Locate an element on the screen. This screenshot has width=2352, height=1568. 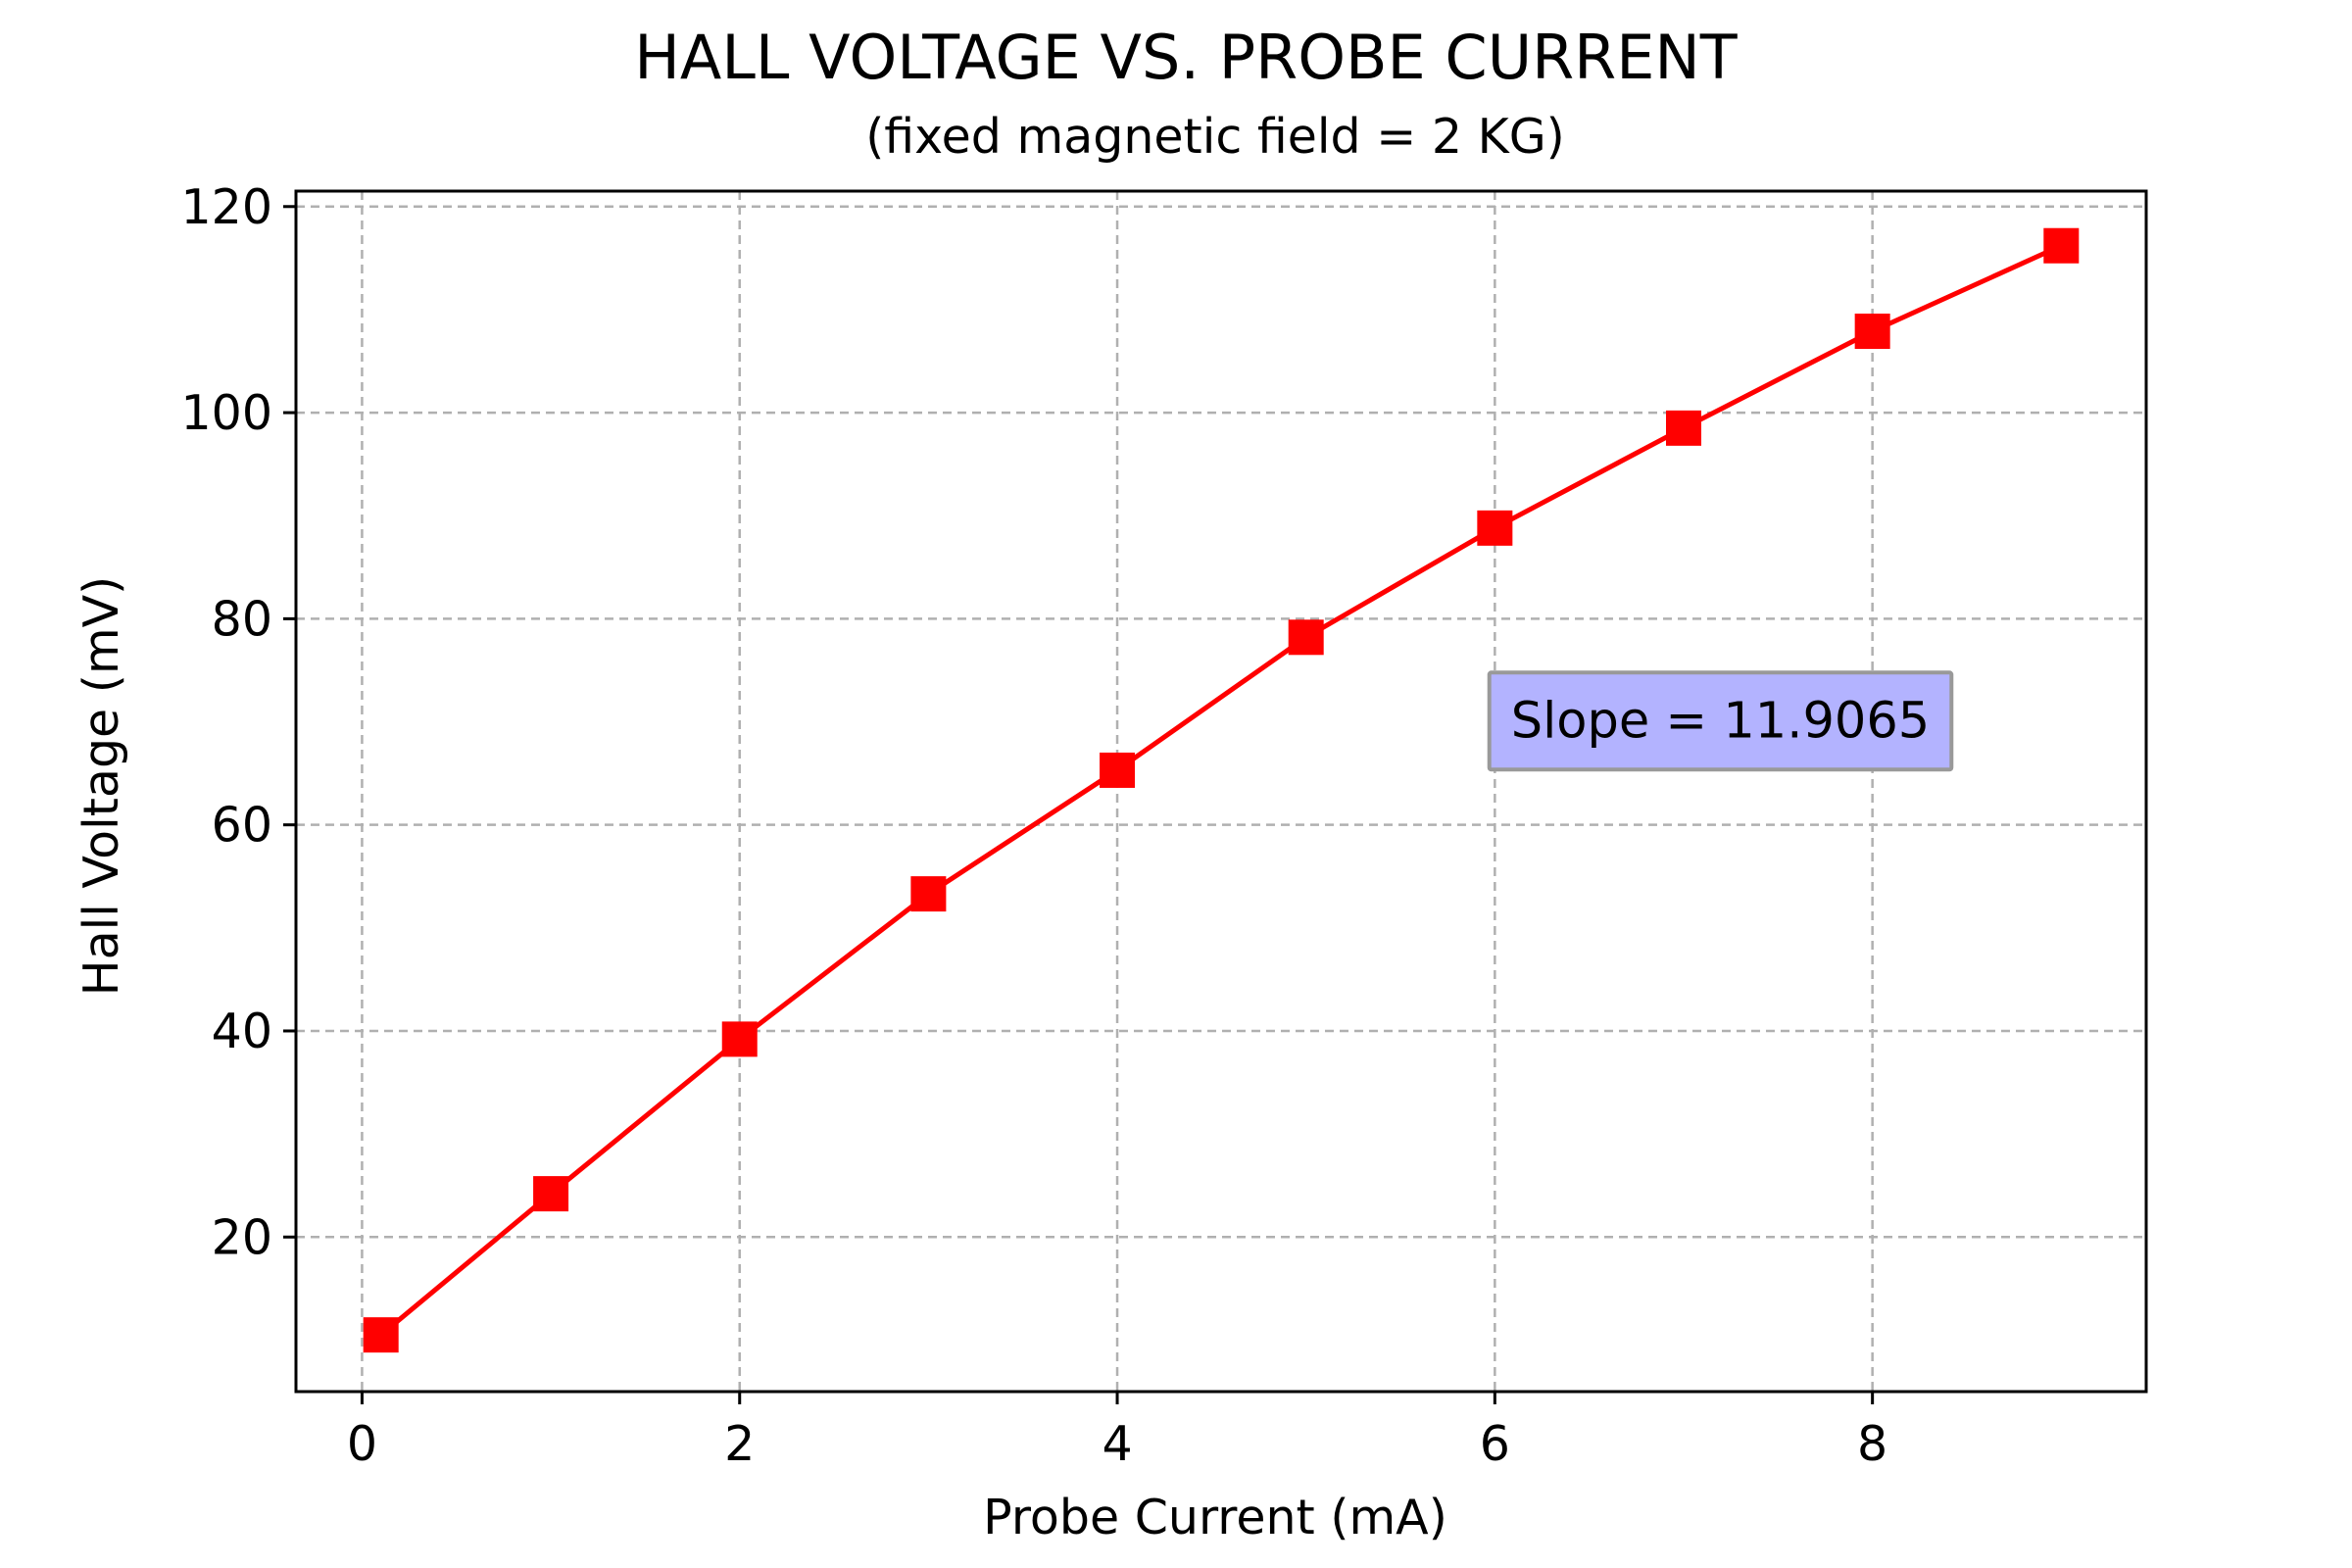
y-tick-label: 40 is located at coordinates (242, 1031).